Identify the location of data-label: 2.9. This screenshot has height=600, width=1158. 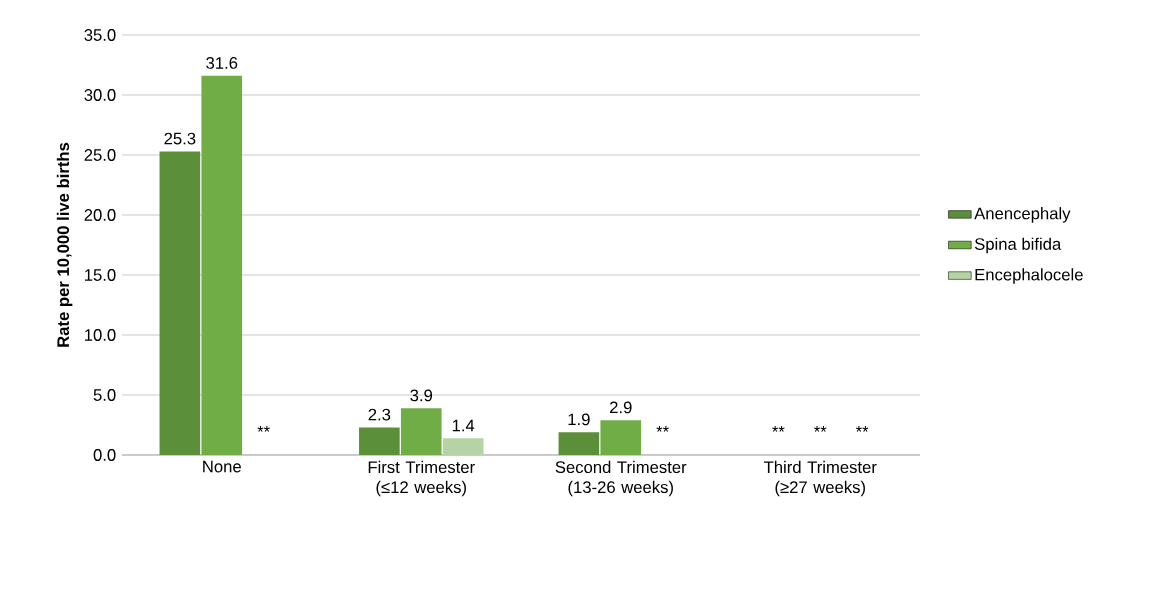
(621, 407).